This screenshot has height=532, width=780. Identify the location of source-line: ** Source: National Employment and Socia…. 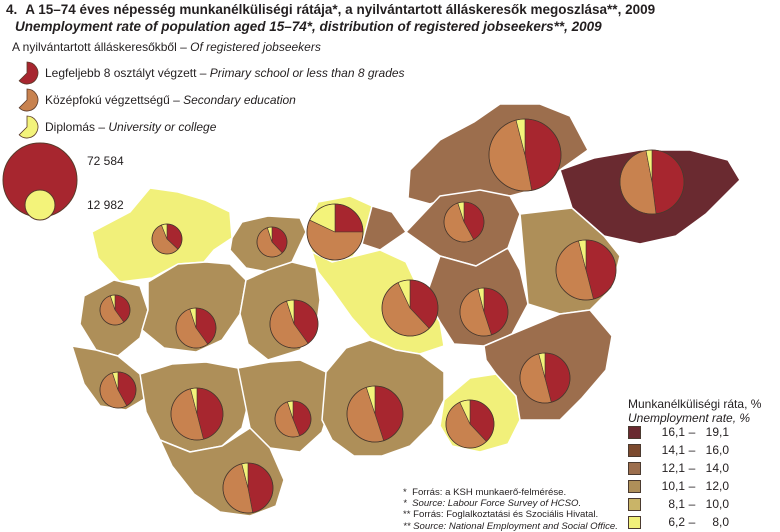
(510, 526).